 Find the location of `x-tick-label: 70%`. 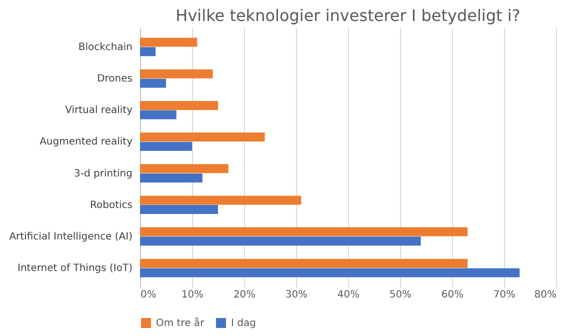

x-tick-label: 70% is located at coordinates (504, 295).